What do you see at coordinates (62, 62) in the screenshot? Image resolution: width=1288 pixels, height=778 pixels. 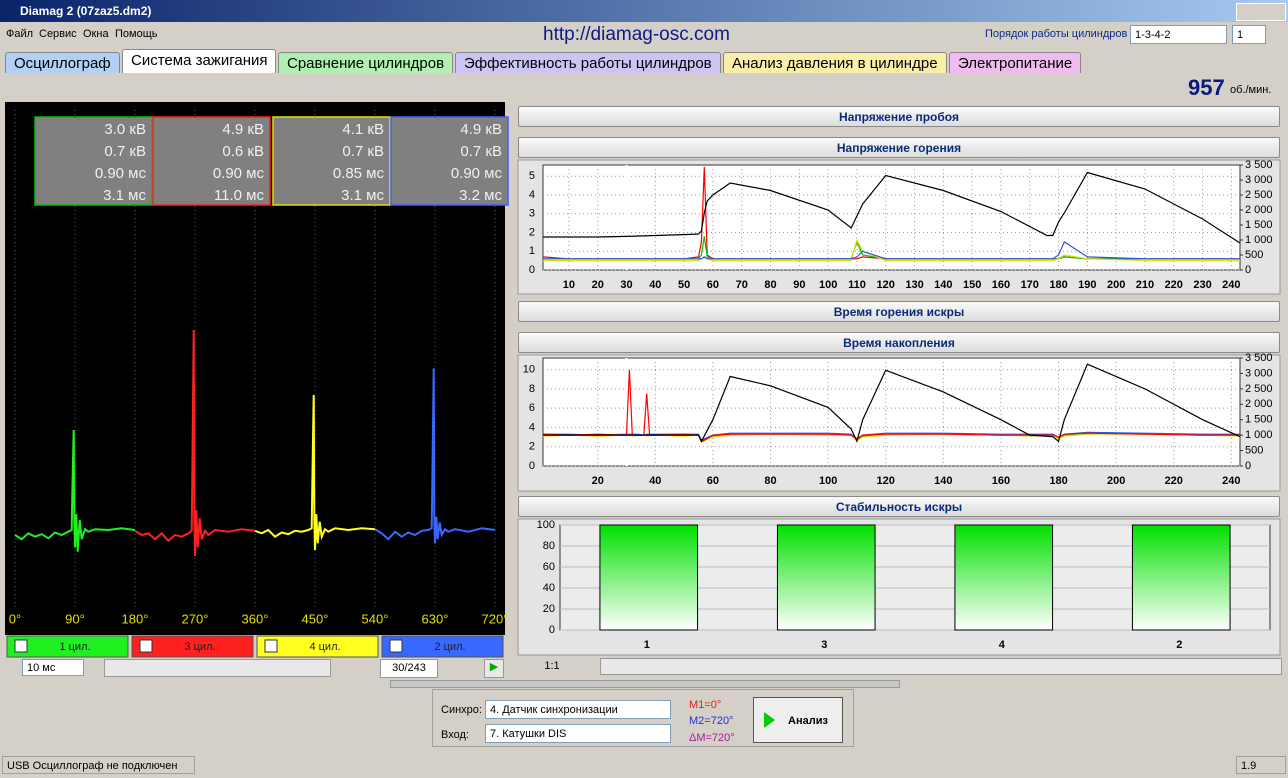 I see `tab: Осциллограф` at bounding box center [62, 62].